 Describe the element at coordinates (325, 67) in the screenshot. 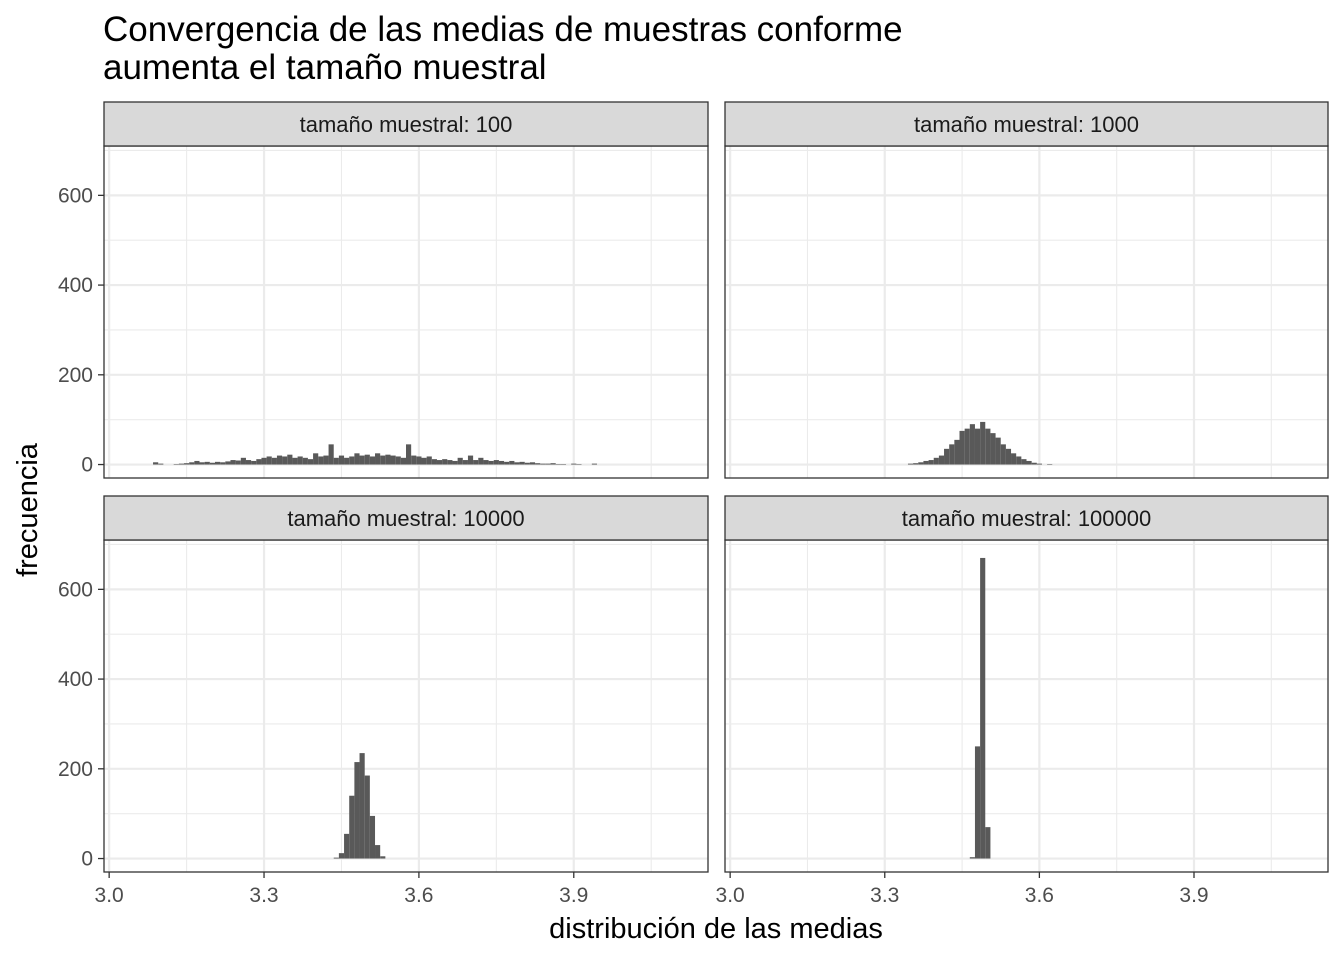

I see `chart-title-line2: aumenta el tamaño muestral` at that location.